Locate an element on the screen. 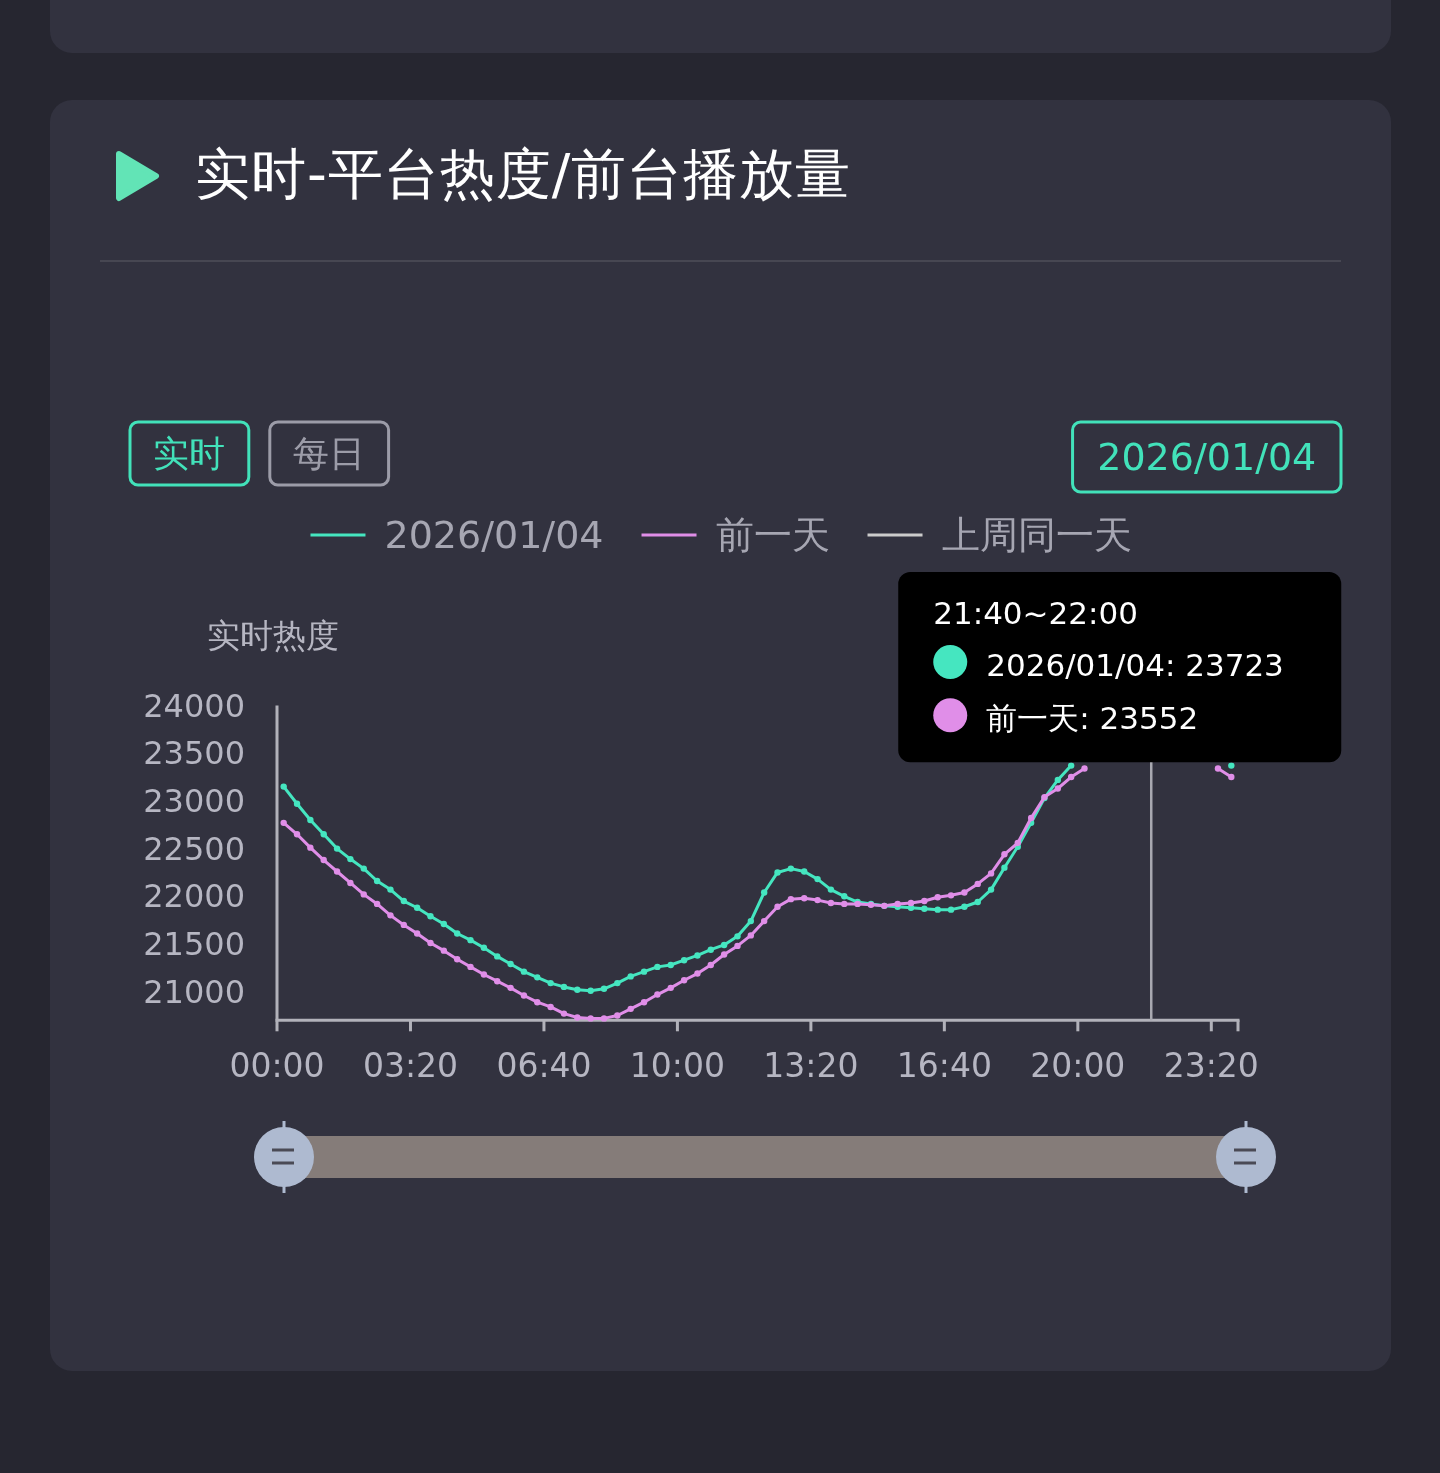  x-tick-label: 03:20 is located at coordinates (410, 1065).